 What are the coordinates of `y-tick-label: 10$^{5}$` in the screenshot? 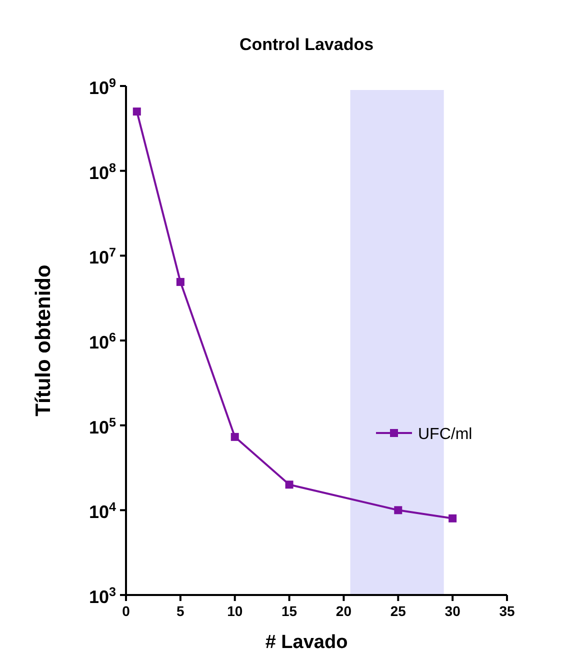 It's located at (102, 426).